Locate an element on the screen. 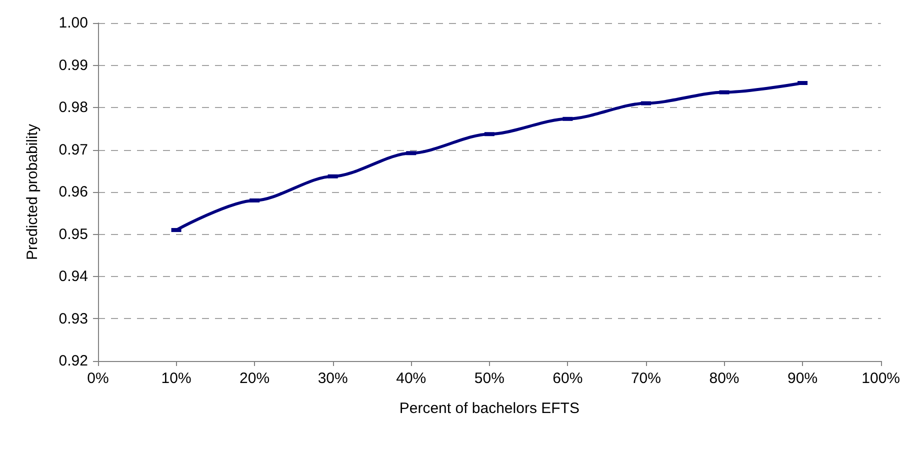 This screenshot has height=455, width=911. x-tick-label: 100% is located at coordinates (881, 378).